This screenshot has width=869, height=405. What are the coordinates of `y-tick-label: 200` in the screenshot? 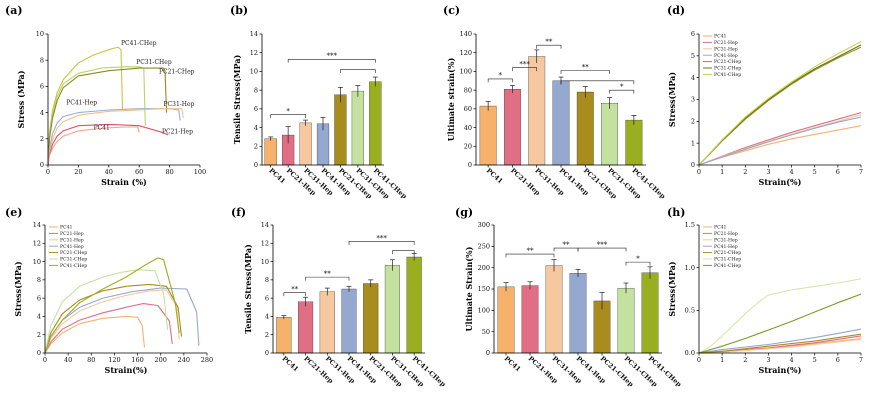 It's located at (484, 268).